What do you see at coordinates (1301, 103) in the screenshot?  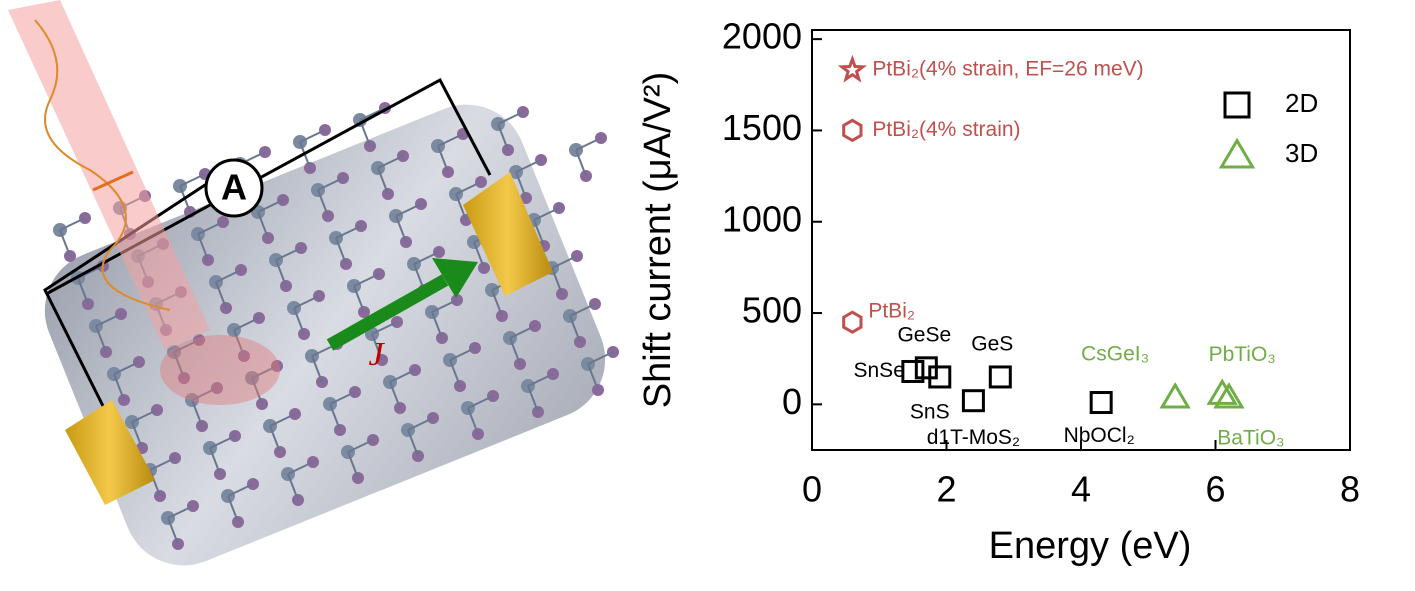 I see `legend-label: 2D` at bounding box center [1301, 103].